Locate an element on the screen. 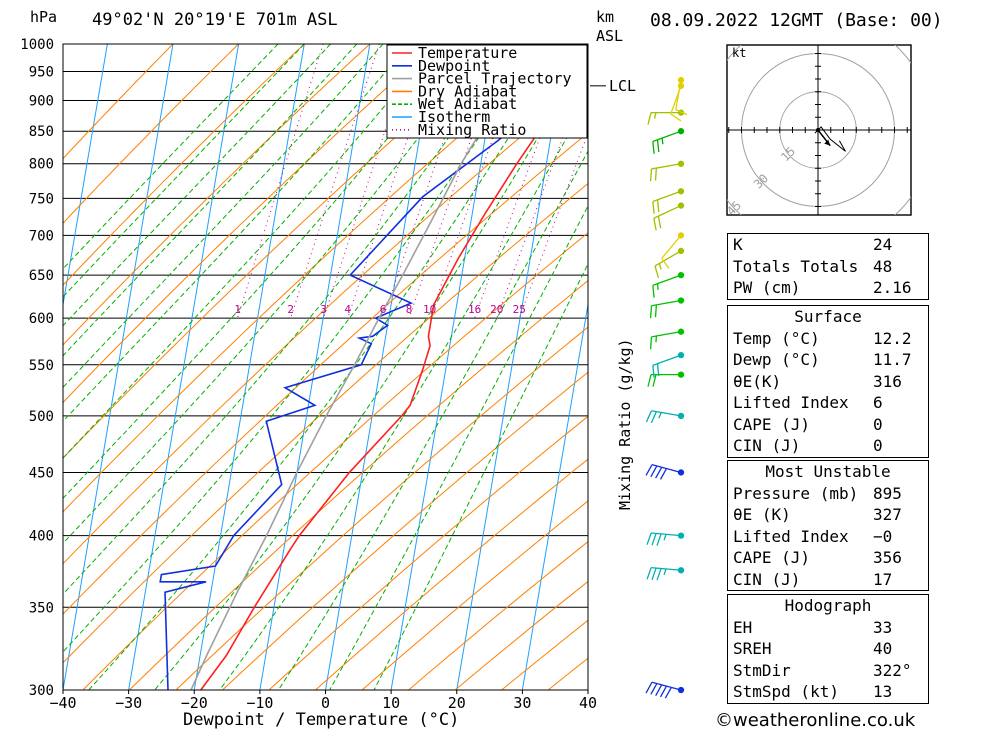 This screenshot has height=733, width=1000. pressure-tick-label: 850 is located at coordinates (41, 132).